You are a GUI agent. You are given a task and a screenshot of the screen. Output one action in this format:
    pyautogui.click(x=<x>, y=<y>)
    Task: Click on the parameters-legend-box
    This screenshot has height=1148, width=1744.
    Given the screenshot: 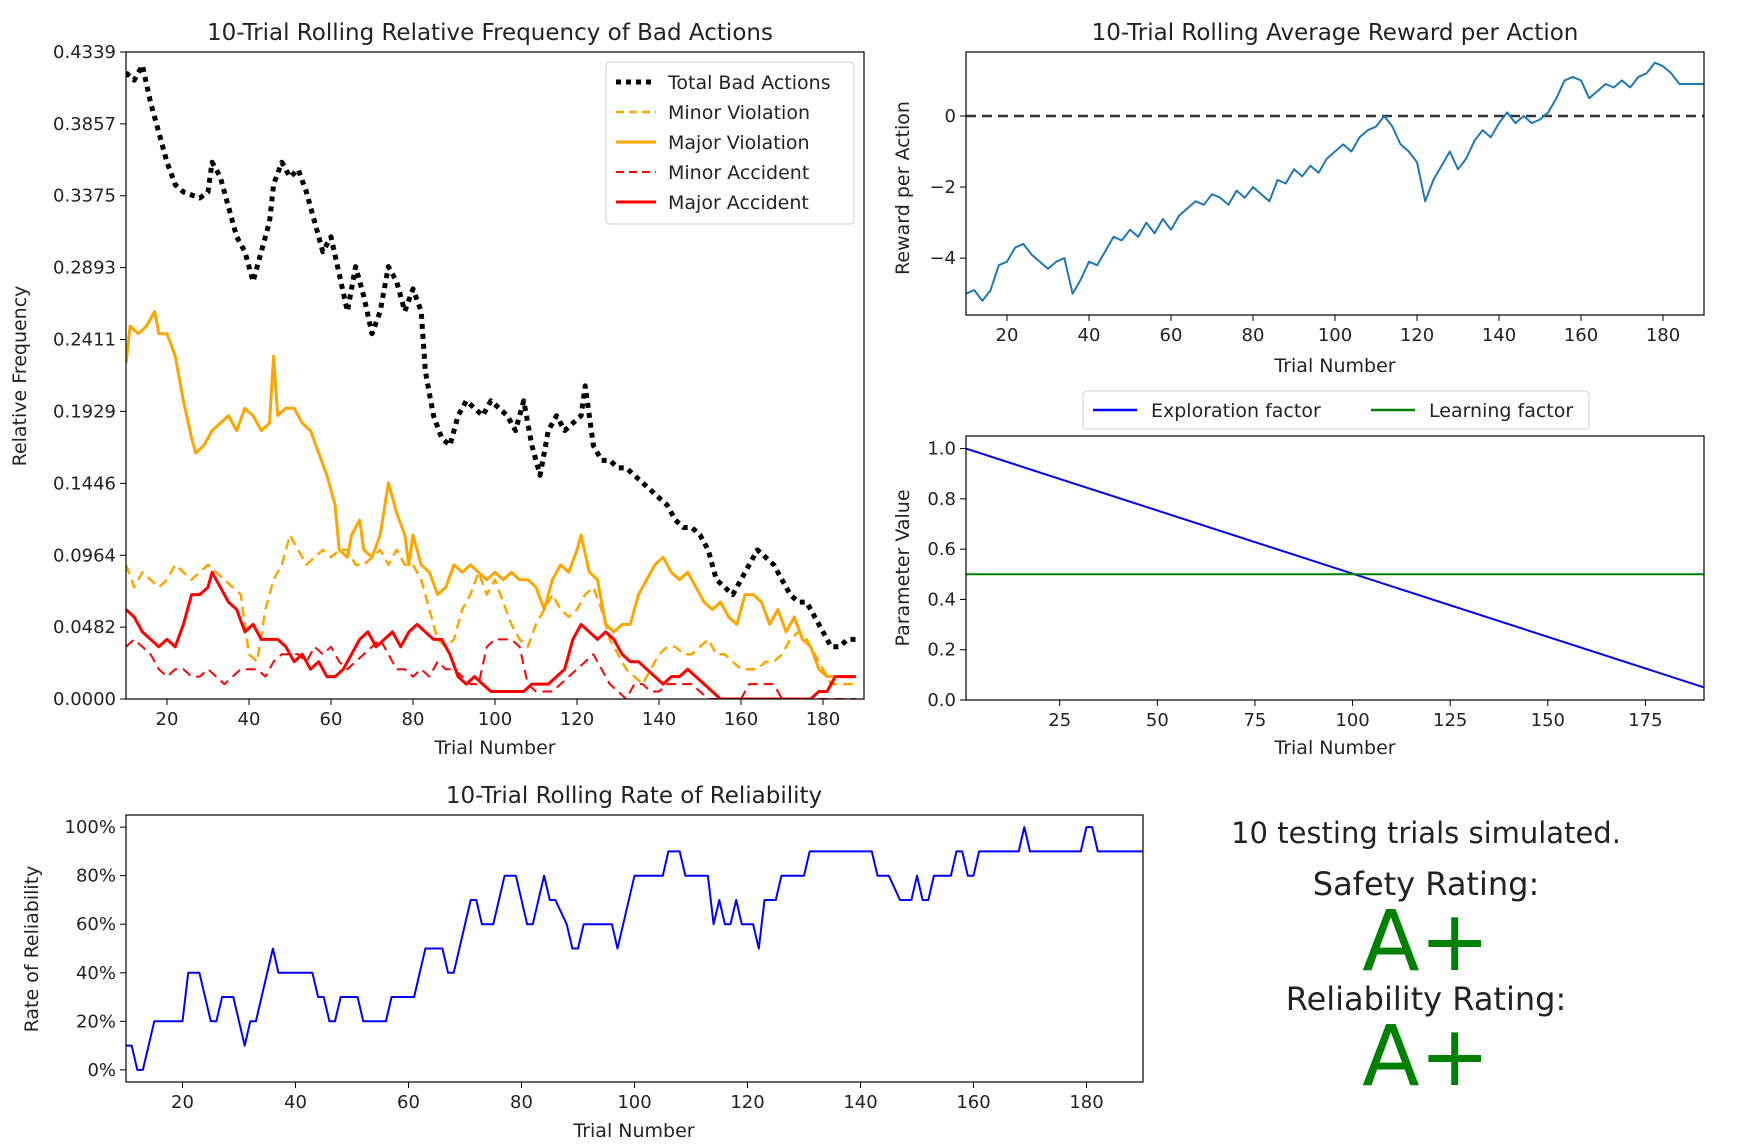 What is the action you would take?
    pyautogui.click(x=1336, y=410)
    